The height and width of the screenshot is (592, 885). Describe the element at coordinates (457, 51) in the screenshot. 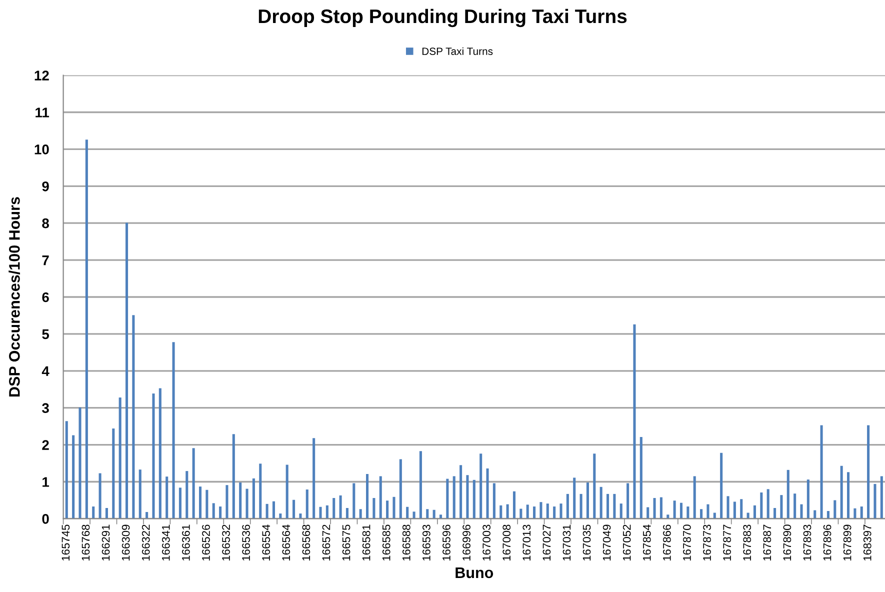

I see `legend-label: DSP Taxi Turns` at that location.